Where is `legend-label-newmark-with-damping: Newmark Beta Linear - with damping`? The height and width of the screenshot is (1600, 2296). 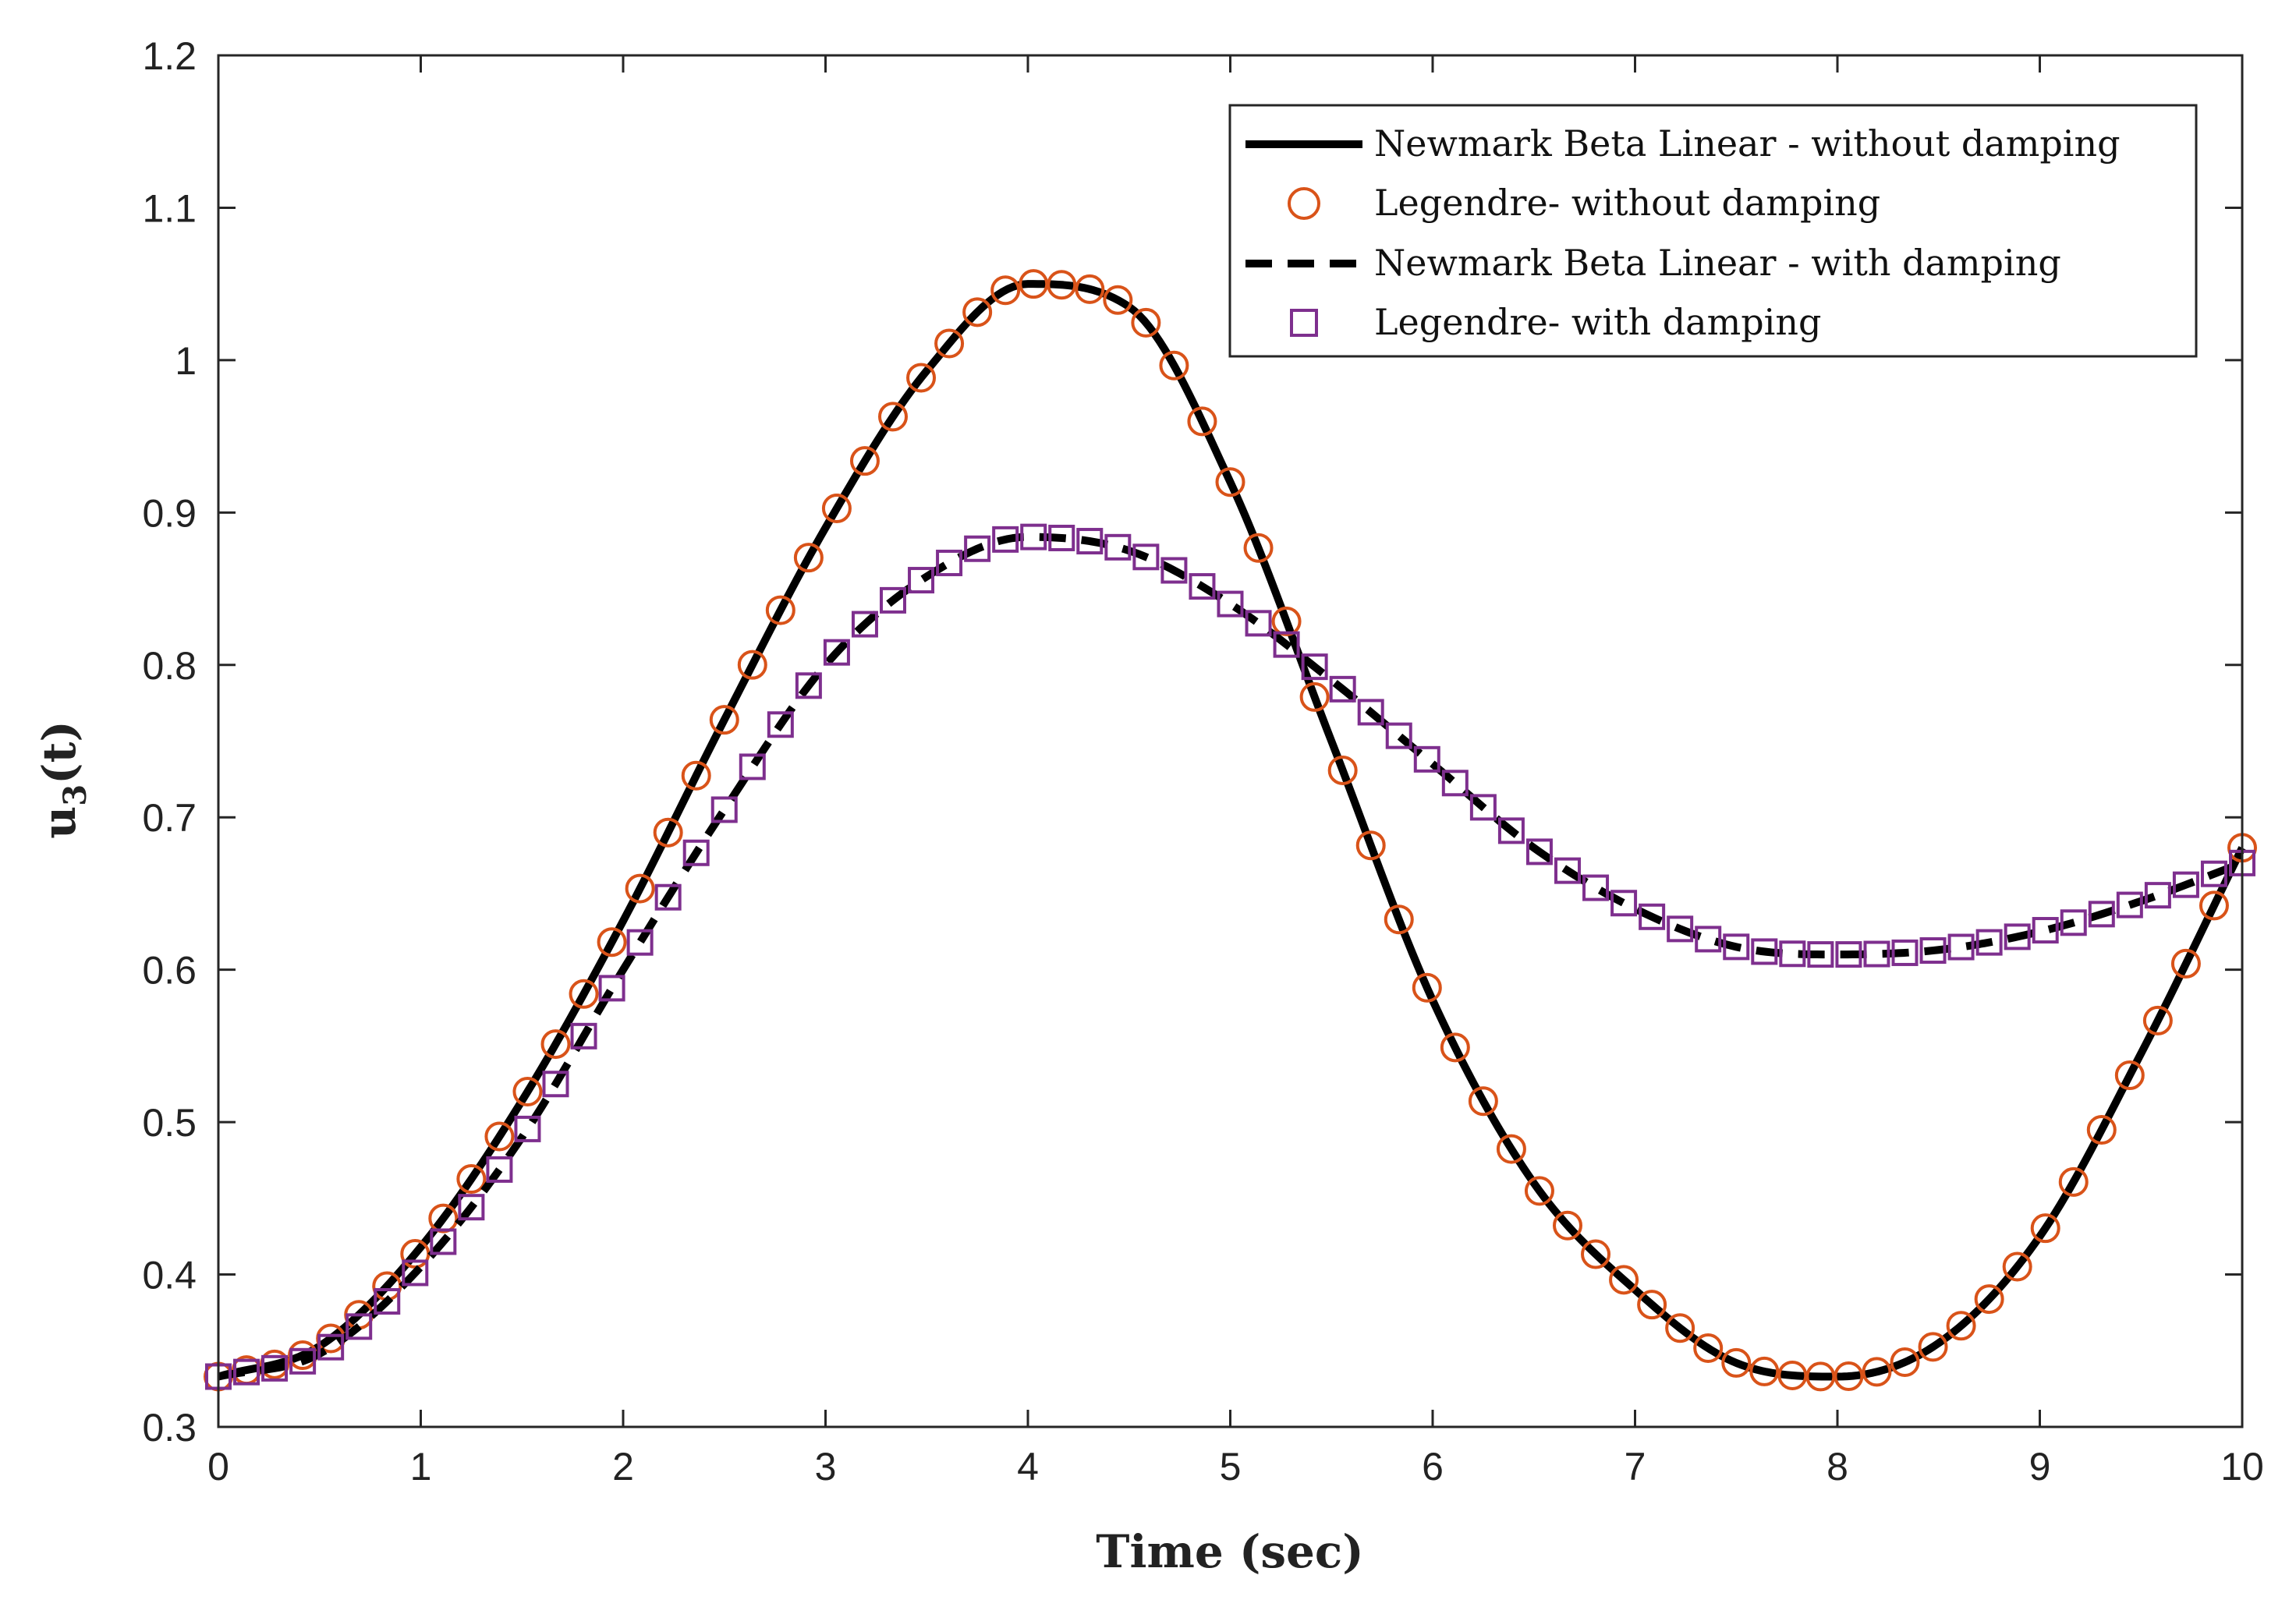
legend-label-newmark-with-damping: Newmark Beta Linear - with damping is located at coordinates (1717, 263).